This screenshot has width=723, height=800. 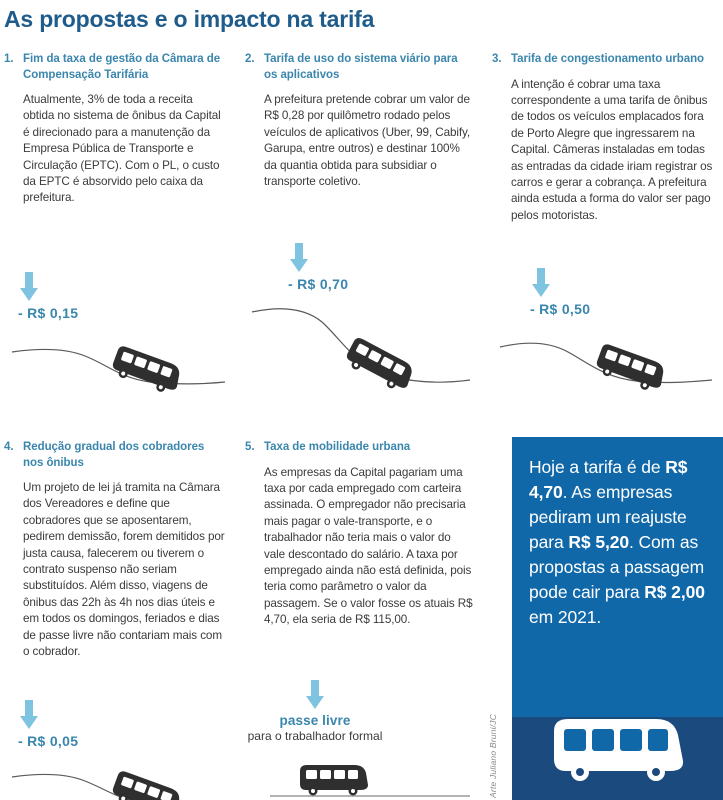 What do you see at coordinates (497, 59) in the screenshot?
I see `proposal-number-3: 3.` at bounding box center [497, 59].